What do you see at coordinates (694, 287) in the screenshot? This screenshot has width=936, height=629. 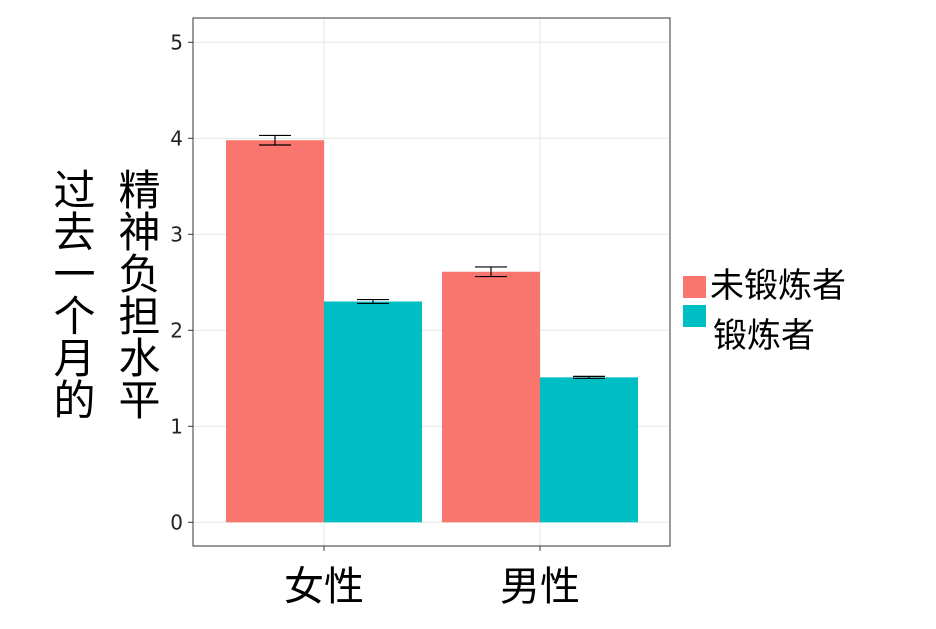 I see `legend-swatch-untrained` at bounding box center [694, 287].